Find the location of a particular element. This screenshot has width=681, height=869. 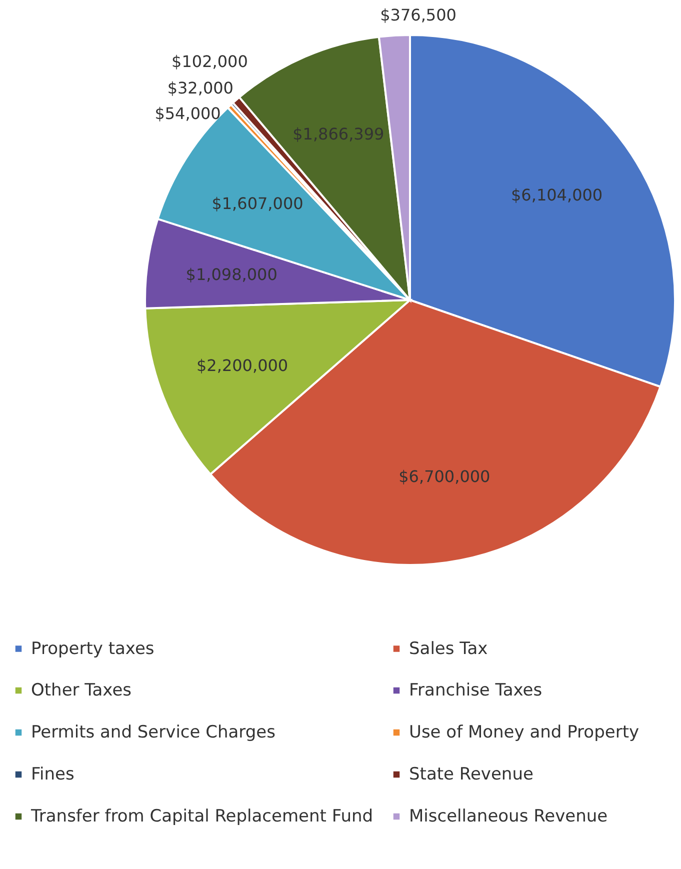

legend-label: Use of Money and Property is located at coordinates (524, 732).